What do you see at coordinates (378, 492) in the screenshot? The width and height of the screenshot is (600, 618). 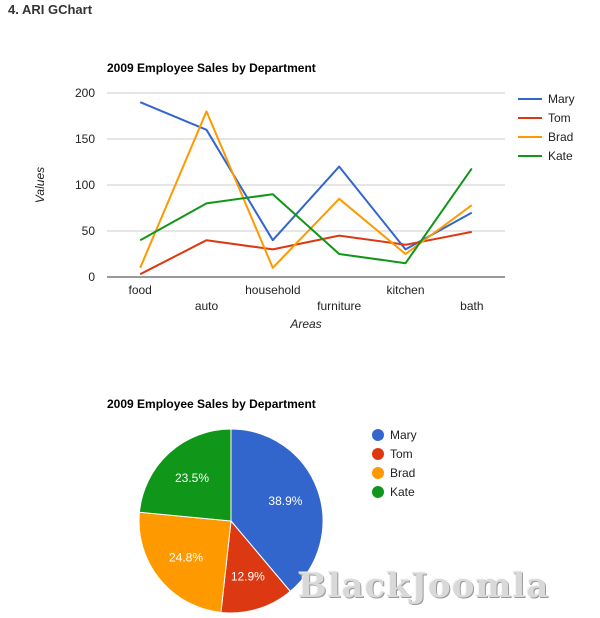 I see `pie-legend-swatch-kate` at bounding box center [378, 492].